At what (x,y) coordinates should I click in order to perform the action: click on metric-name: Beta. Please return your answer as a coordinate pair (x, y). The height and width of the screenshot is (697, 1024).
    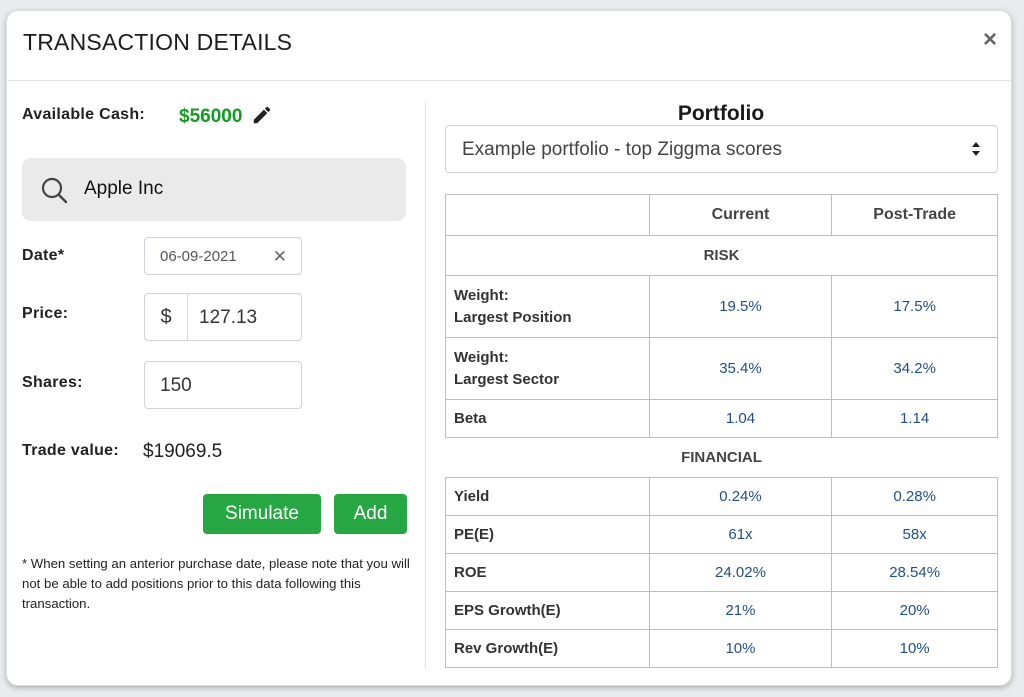
    Looking at the image, I should click on (547, 418).